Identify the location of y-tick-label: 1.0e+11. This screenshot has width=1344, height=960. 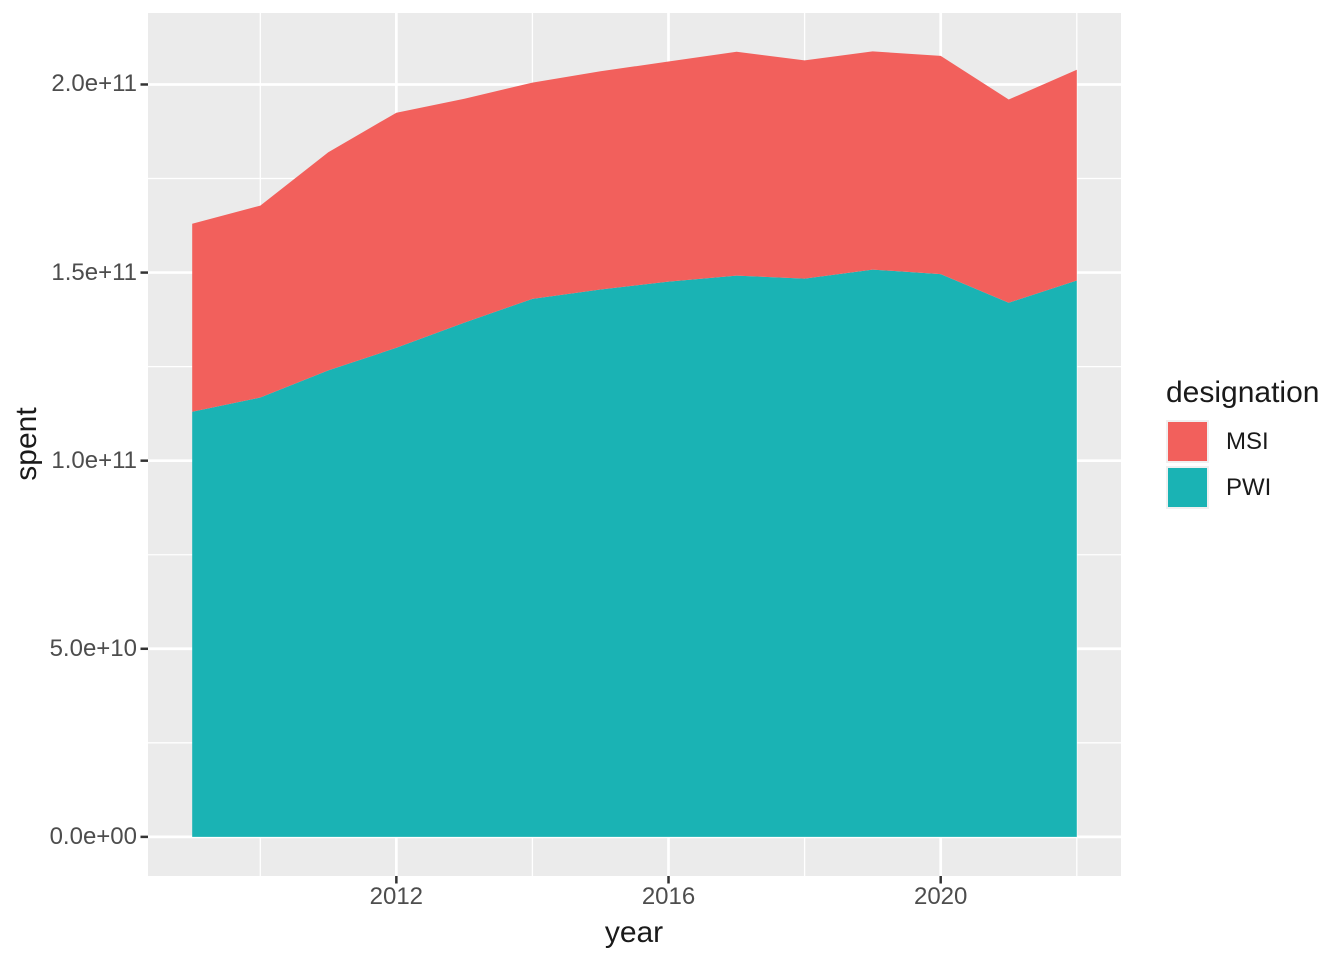
(94, 460).